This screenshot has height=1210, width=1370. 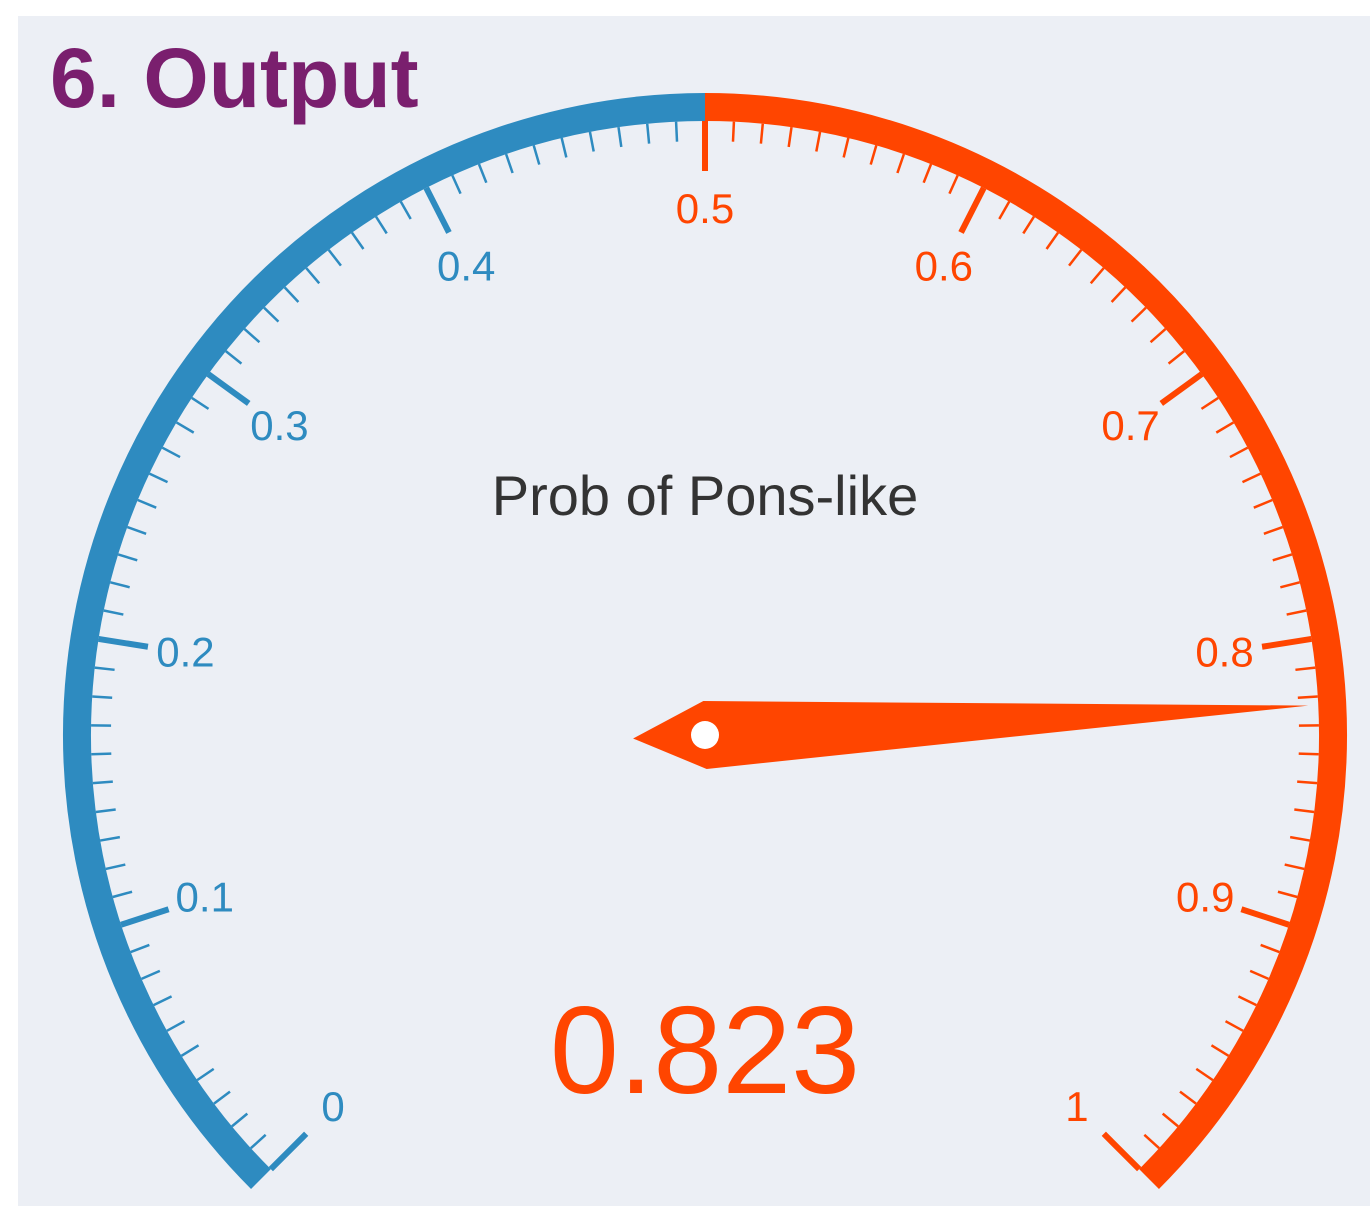 What do you see at coordinates (1130, 425) in the screenshot?
I see `gauge-tick-label: 0.7` at bounding box center [1130, 425].